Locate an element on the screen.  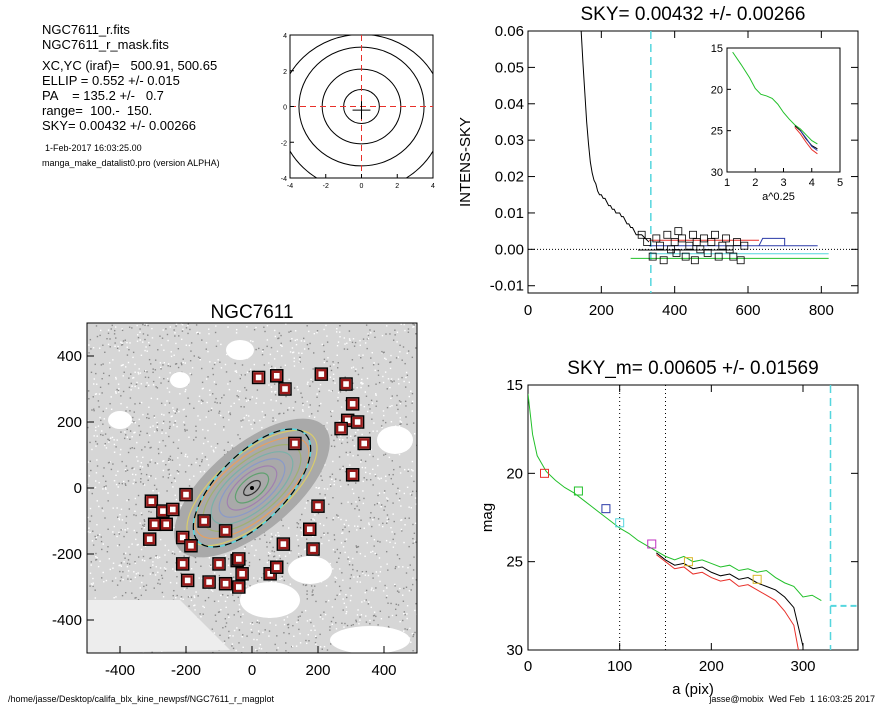
x-tick-label: 0 is located at coordinates (528, 666).